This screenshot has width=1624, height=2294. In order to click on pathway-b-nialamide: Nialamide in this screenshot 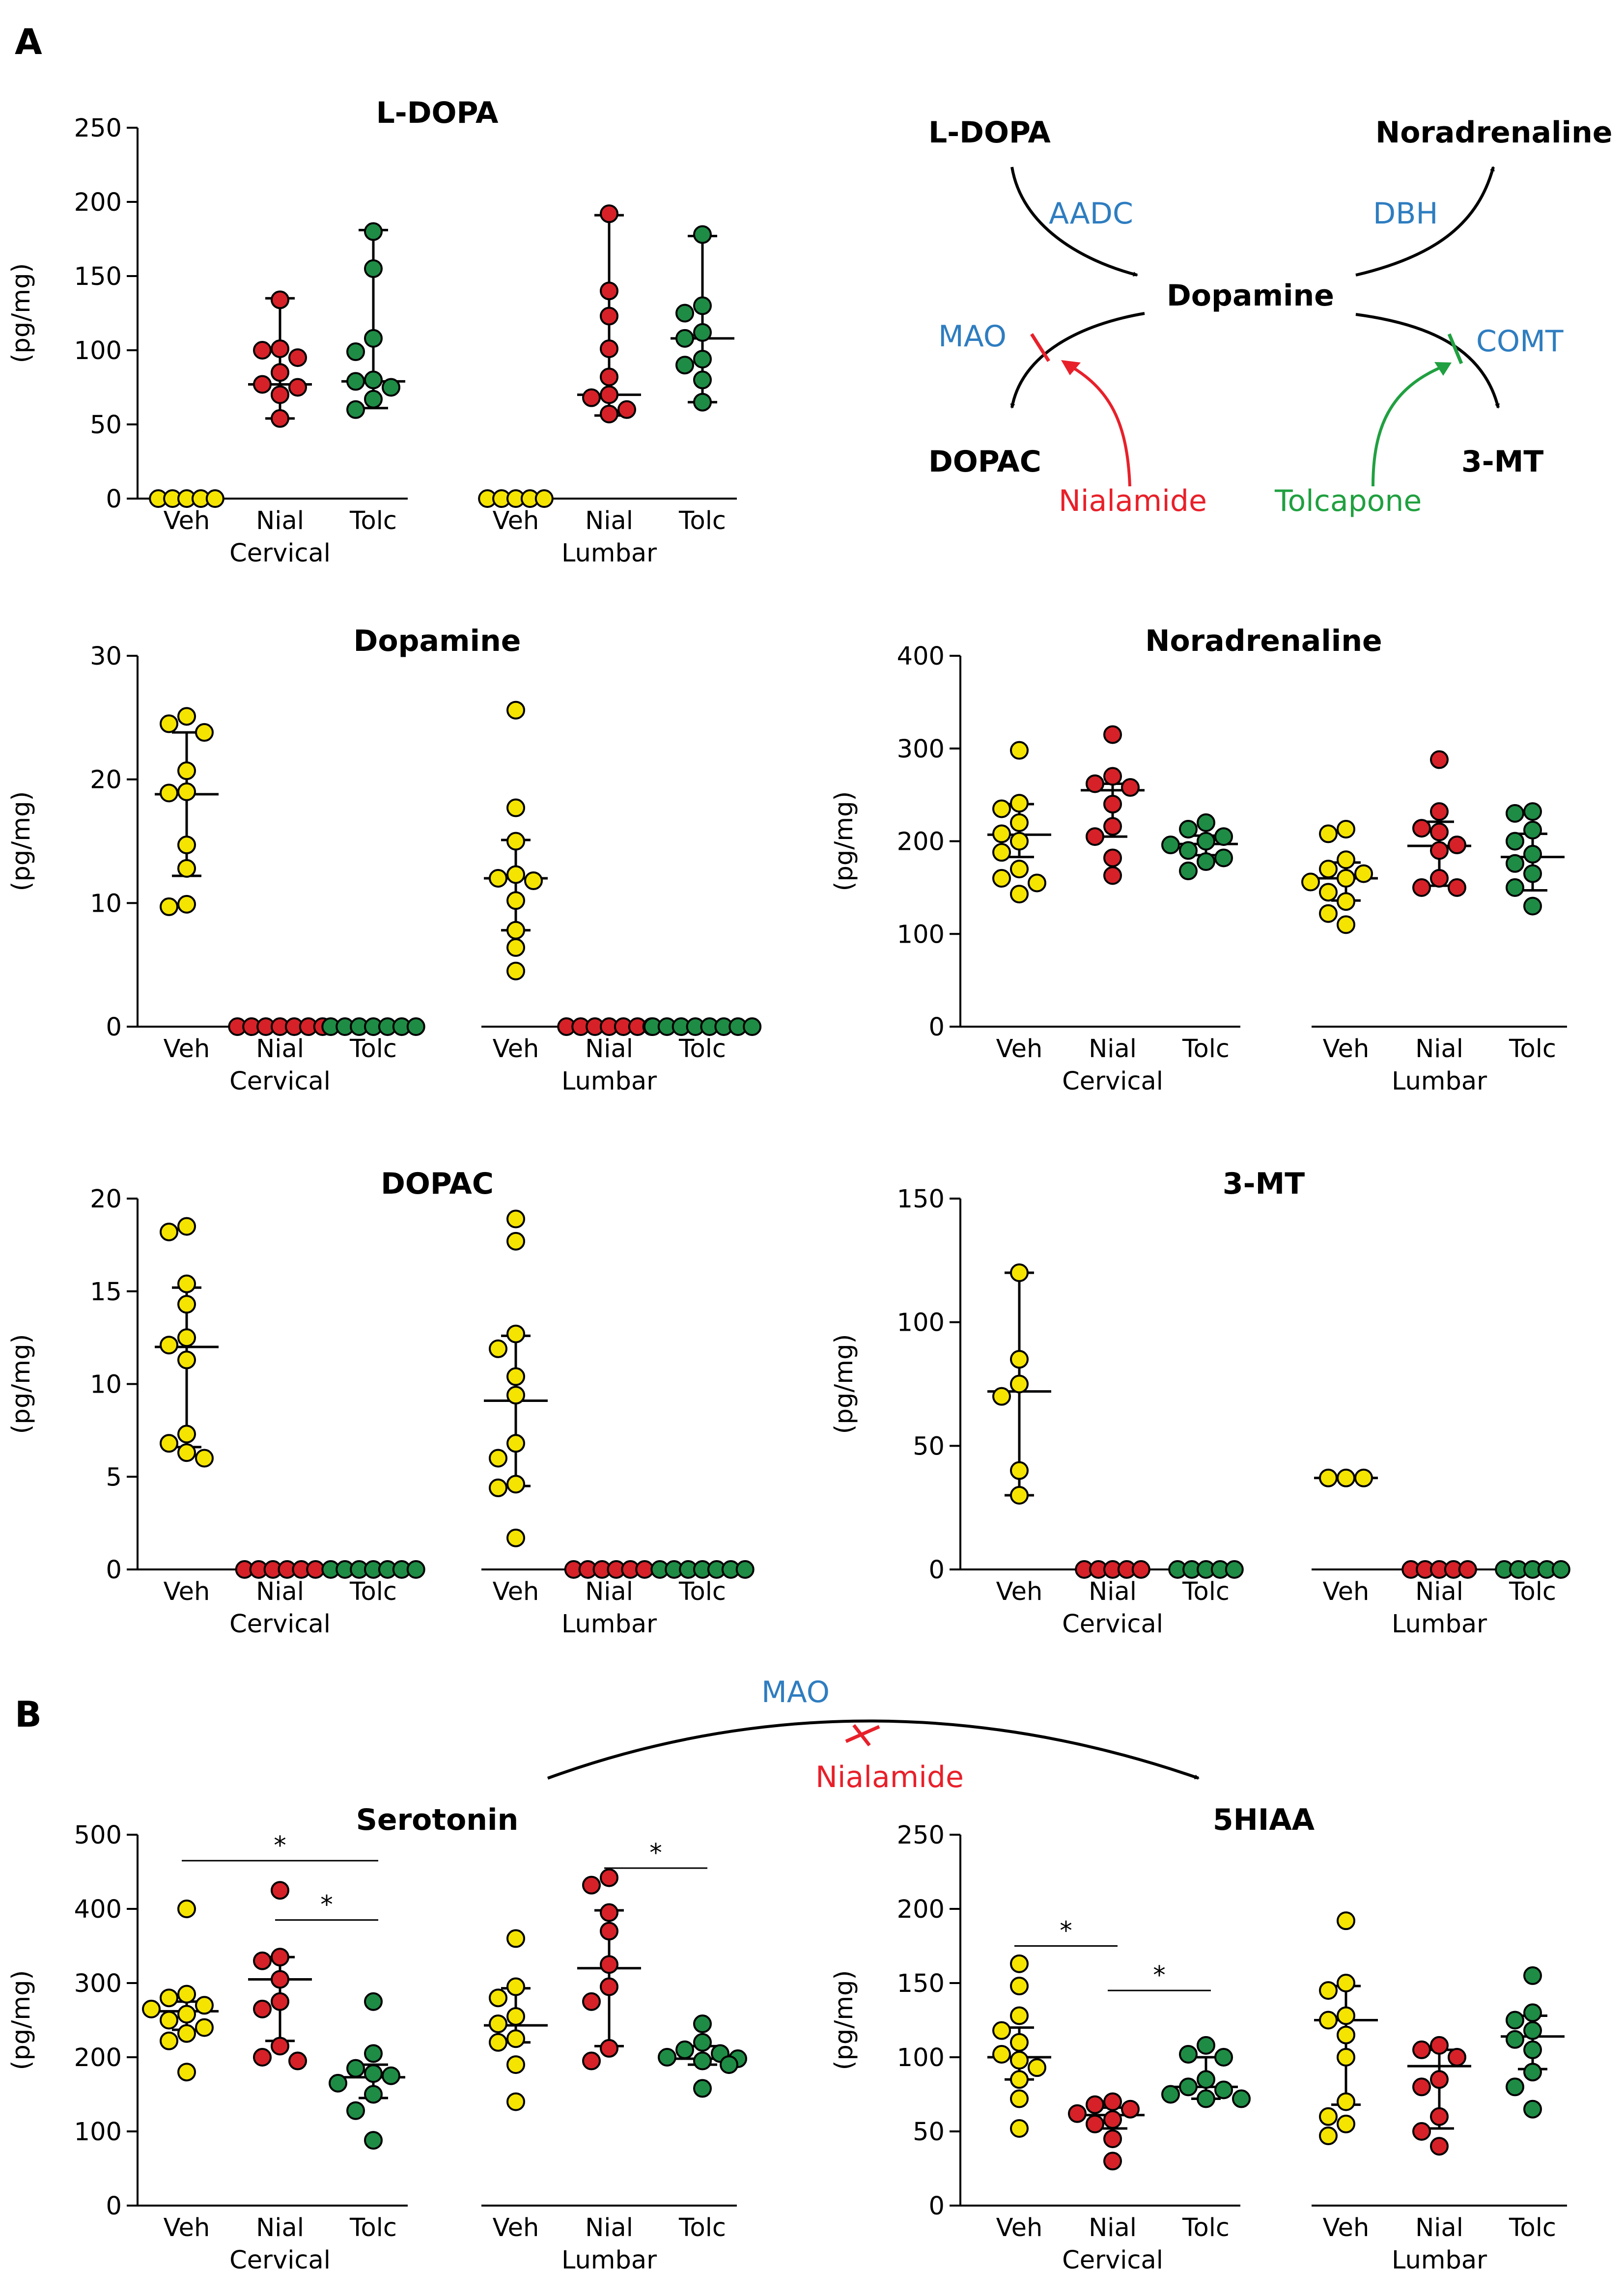, I will do `click(889, 1777)`.